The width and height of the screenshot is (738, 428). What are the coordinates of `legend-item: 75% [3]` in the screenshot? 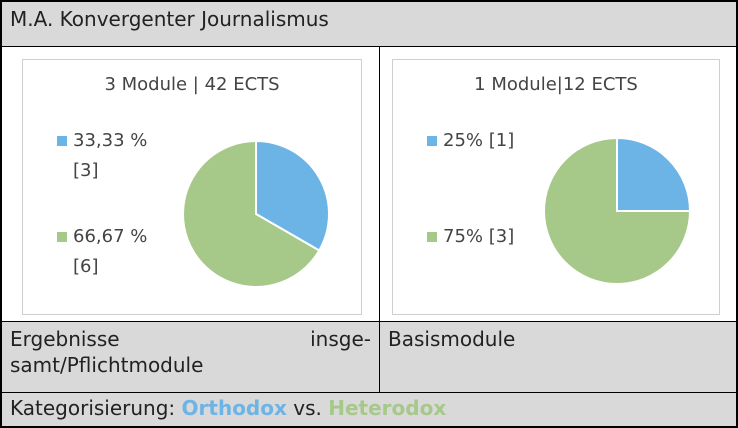 It's located at (475, 237).